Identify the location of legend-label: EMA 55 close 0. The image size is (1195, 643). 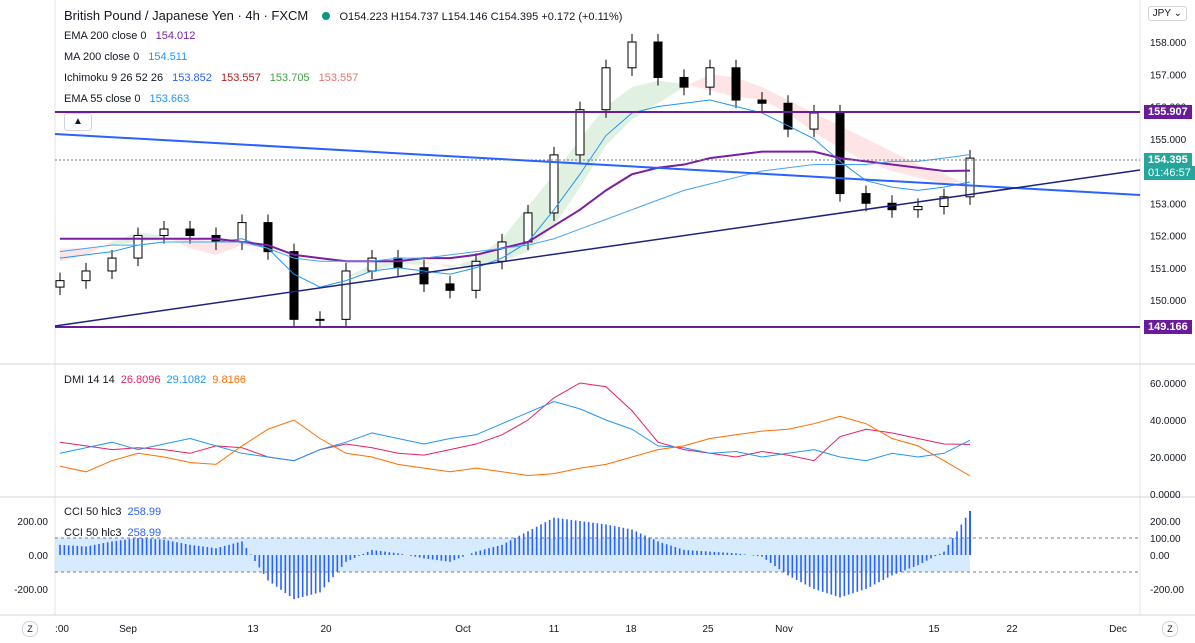
(102, 99).